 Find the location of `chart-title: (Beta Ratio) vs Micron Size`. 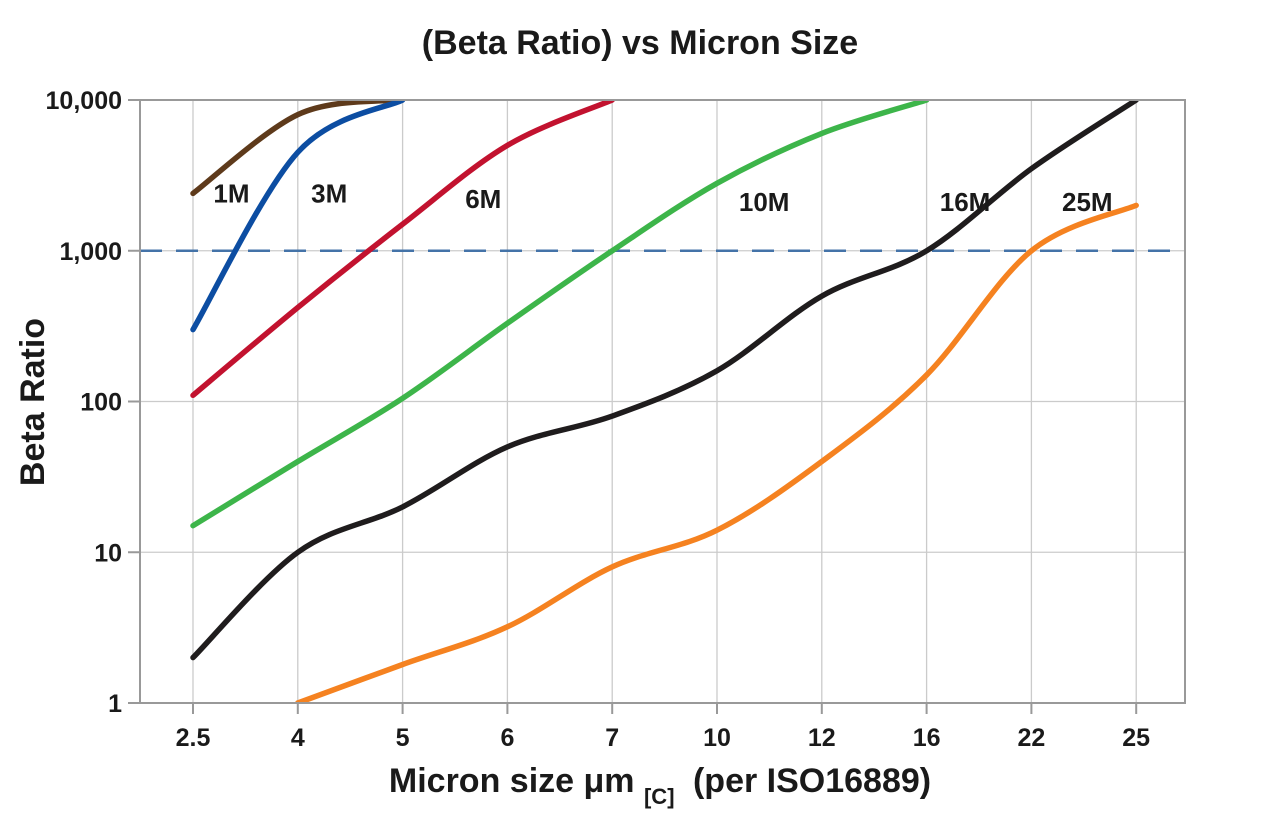

chart-title: (Beta Ratio) vs Micron Size is located at coordinates (640, 43).